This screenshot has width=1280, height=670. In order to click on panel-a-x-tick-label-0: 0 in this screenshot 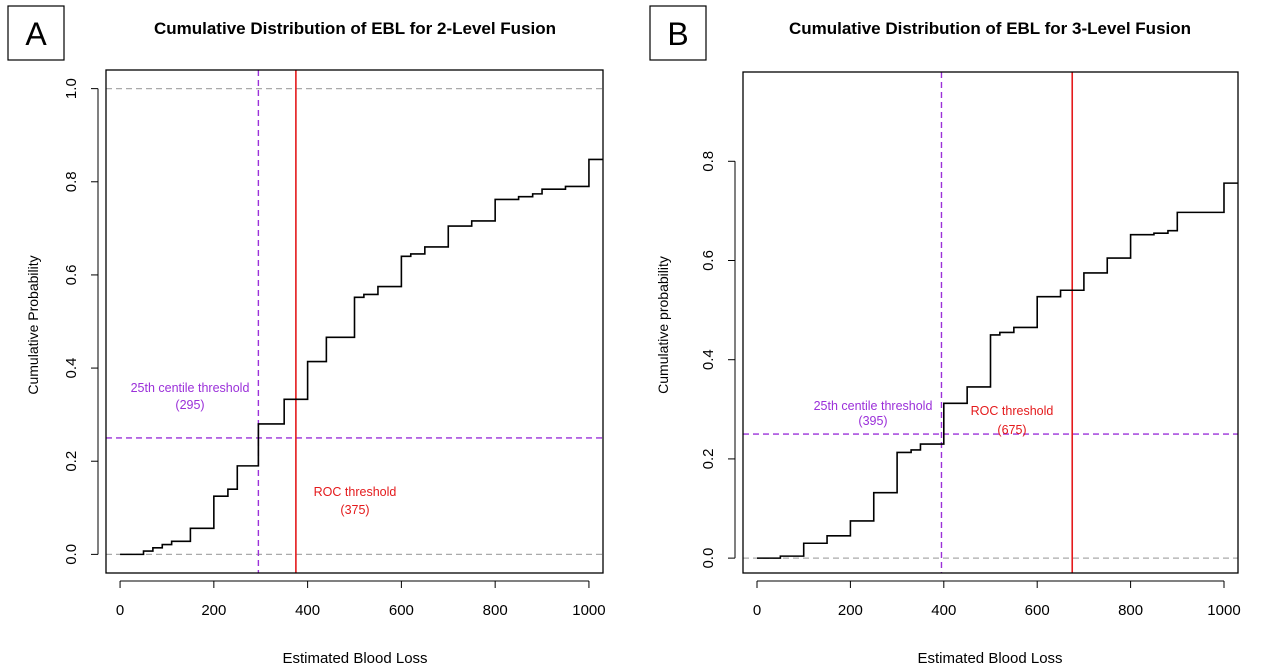, I will do `click(120, 610)`.